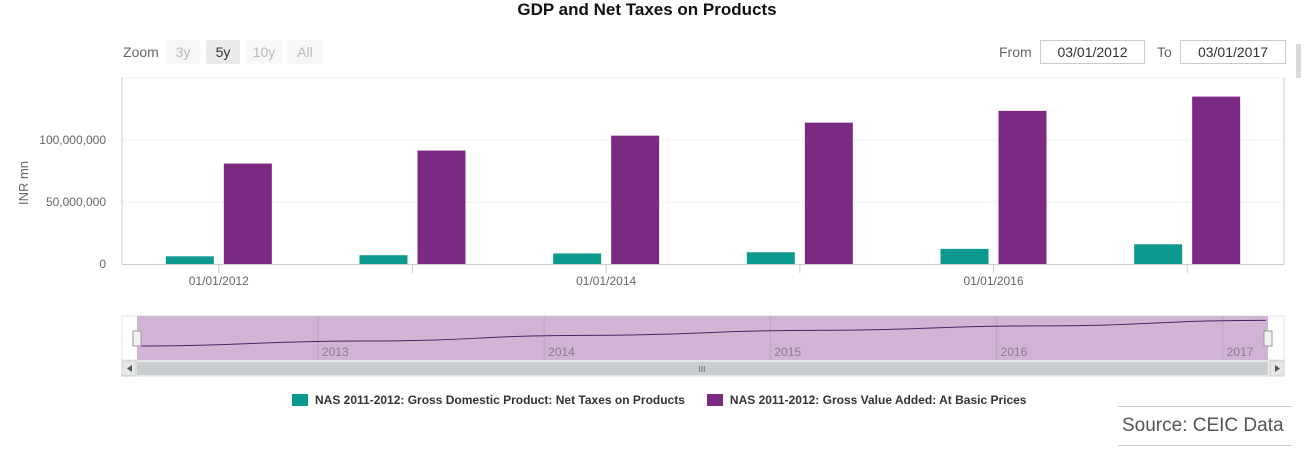 The image size is (1304, 466). What do you see at coordinates (335, 352) in the screenshot?
I see `navigator-year-label: 2013` at bounding box center [335, 352].